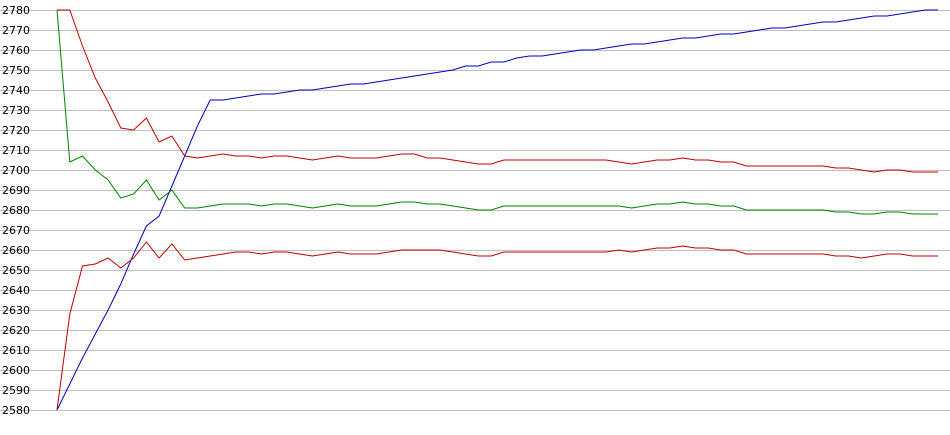 The width and height of the screenshot is (950, 435). What do you see at coordinates (16, 290) in the screenshot?
I see `y-tick-label: 2640` at bounding box center [16, 290].